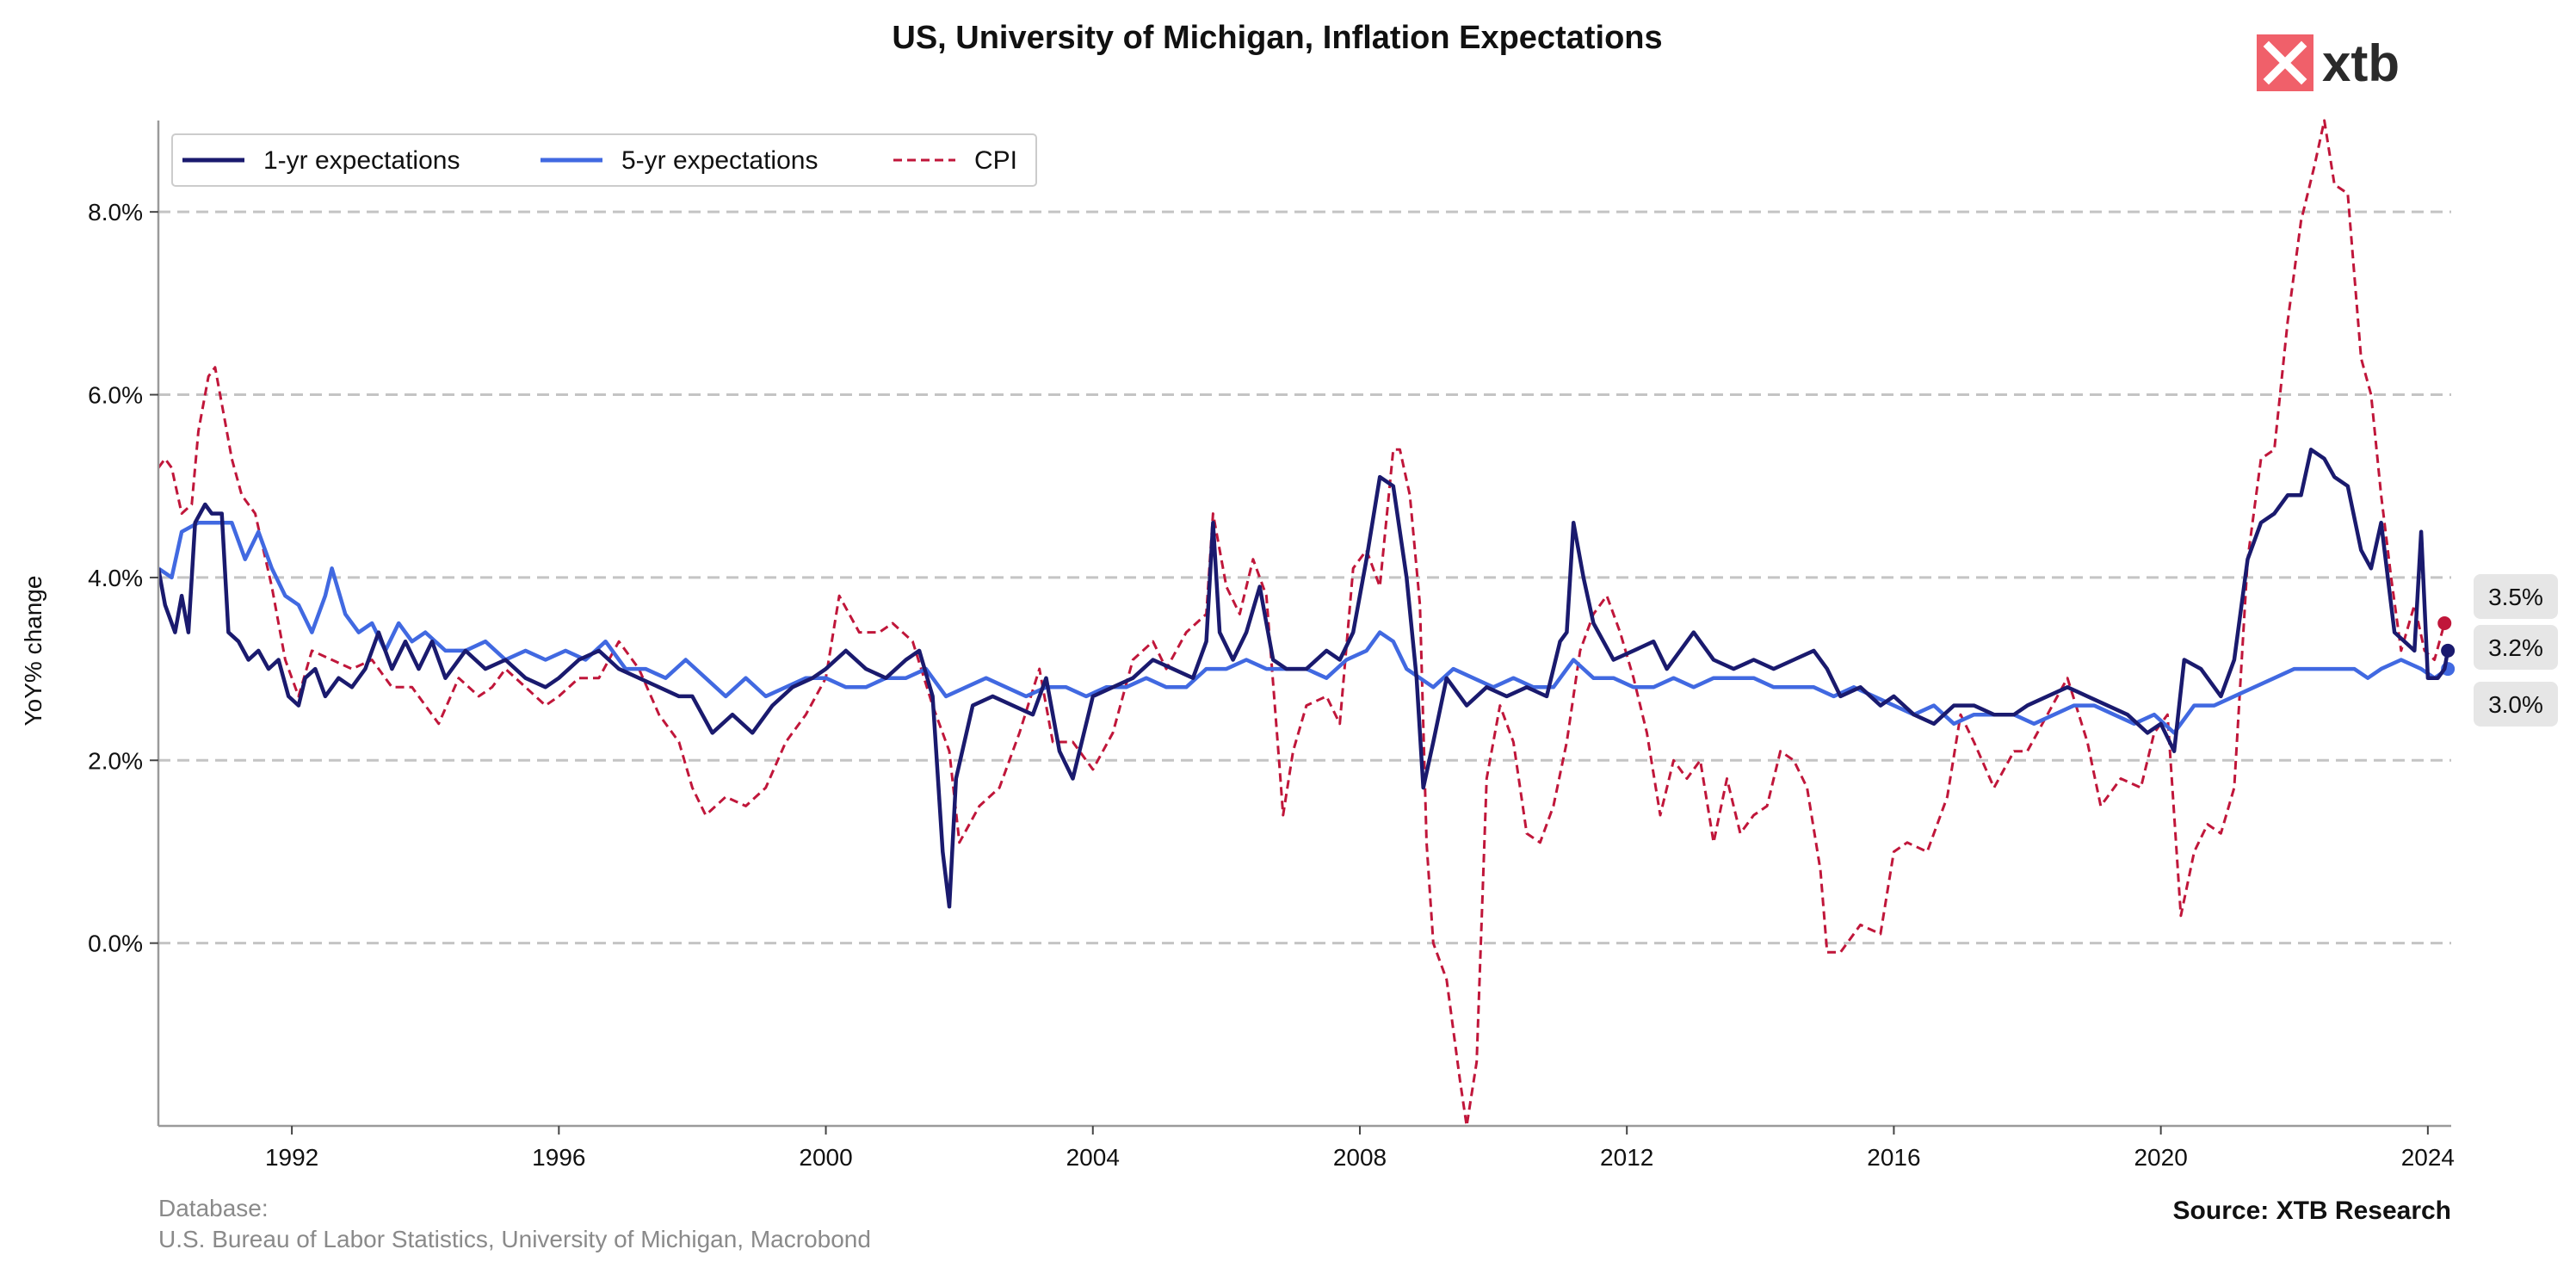 The width and height of the screenshot is (2576, 1280). Describe the element at coordinates (291, 1157) in the screenshot. I see `x-tick-label: 1992` at that location.